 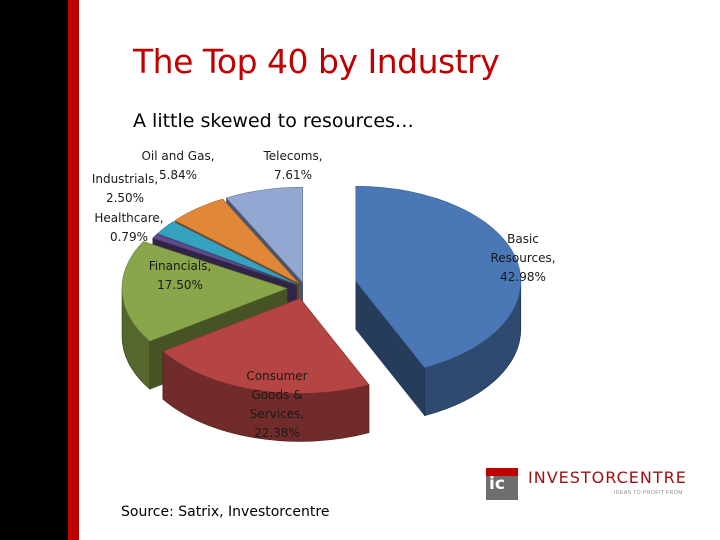 What do you see at coordinates (125, 188) in the screenshot?
I see `data-label-industrials: Industrials, 2.50%` at bounding box center [125, 188].